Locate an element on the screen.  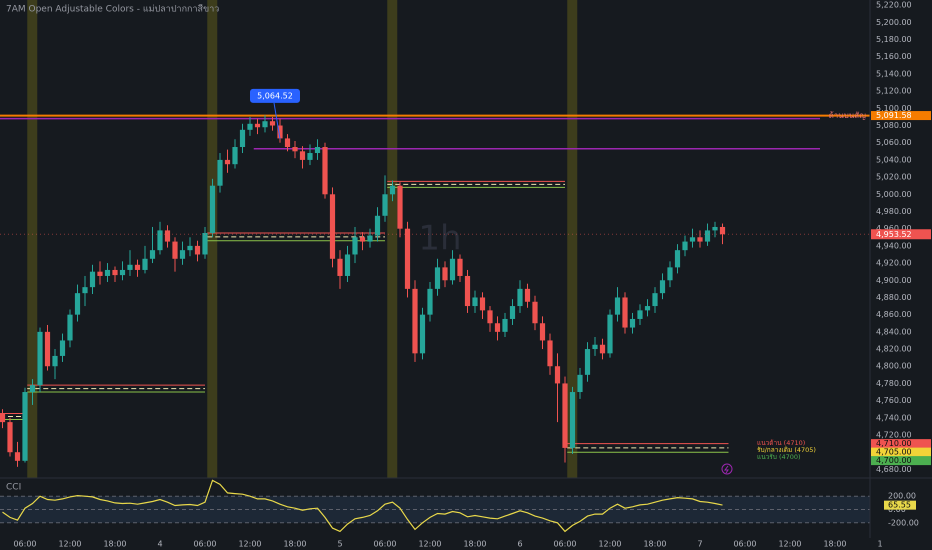
cci-tag is located at coordinates (900, 505).